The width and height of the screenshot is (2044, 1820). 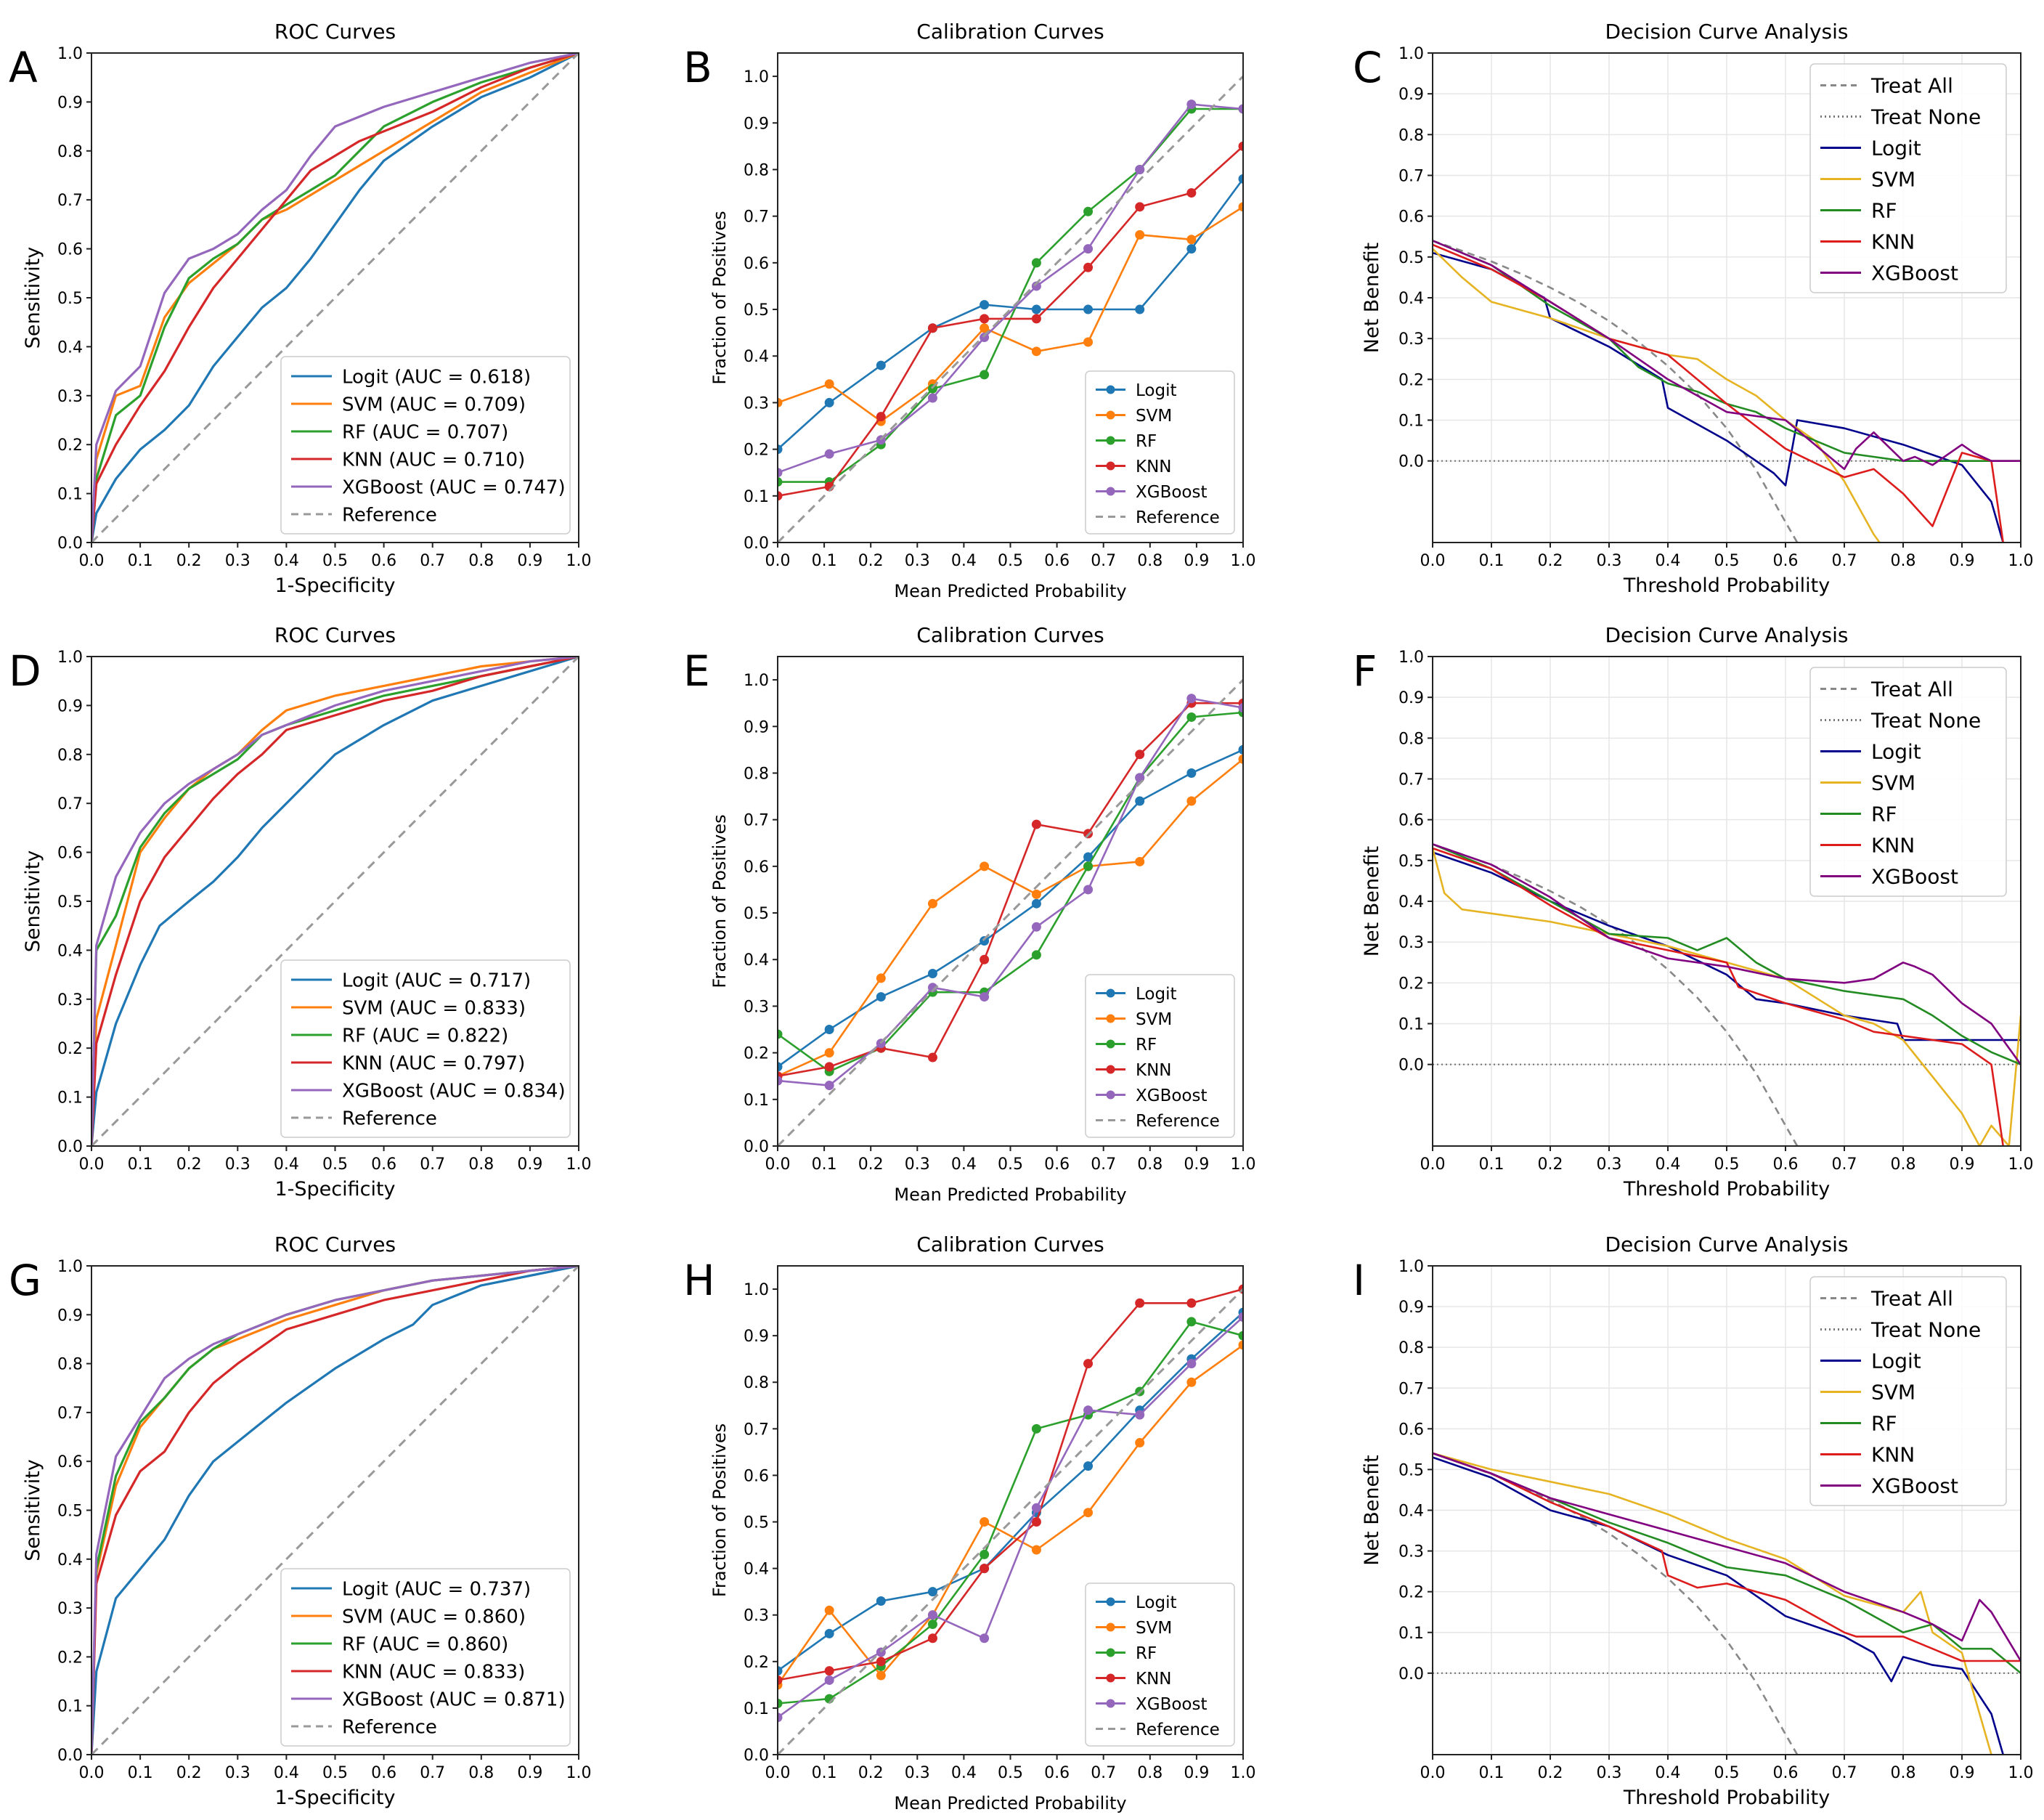 I want to click on series-line-svm, so click(x=335, y=901).